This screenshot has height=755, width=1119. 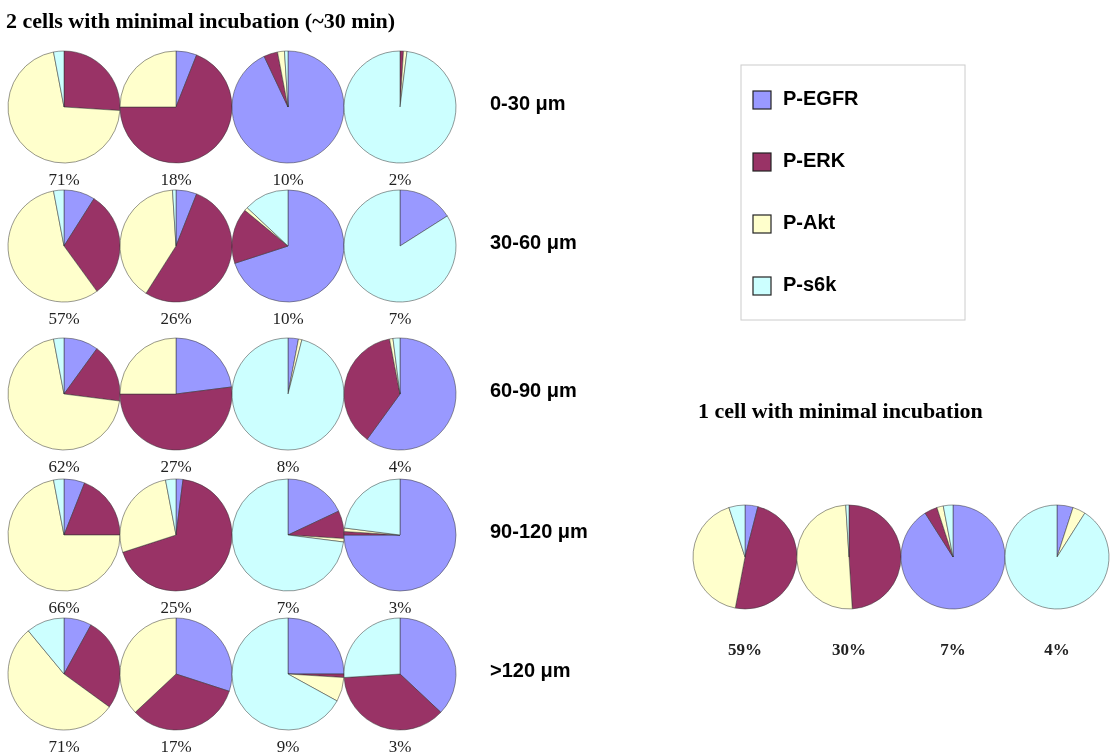 What do you see at coordinates (849, 649) in the screenshot?
I see `text: 30%` at bounding box center [849, 649].